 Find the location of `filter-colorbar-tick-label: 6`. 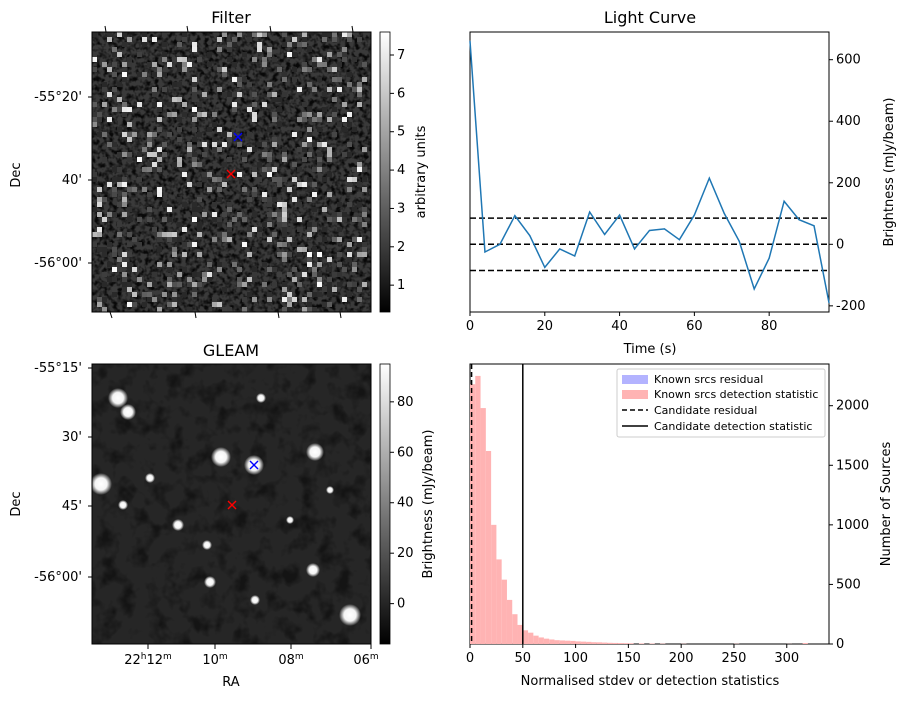

filter-colorbar-tick-label: 6 is located at coordinates (401, 93).